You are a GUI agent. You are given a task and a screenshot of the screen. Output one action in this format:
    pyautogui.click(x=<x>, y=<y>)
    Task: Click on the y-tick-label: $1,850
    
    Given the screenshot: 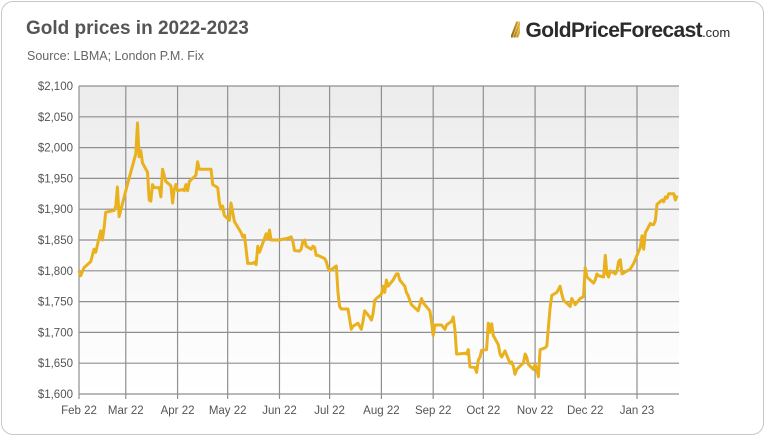 What is the action you would take?
    pyautogui.click(x=55, y=241)
    